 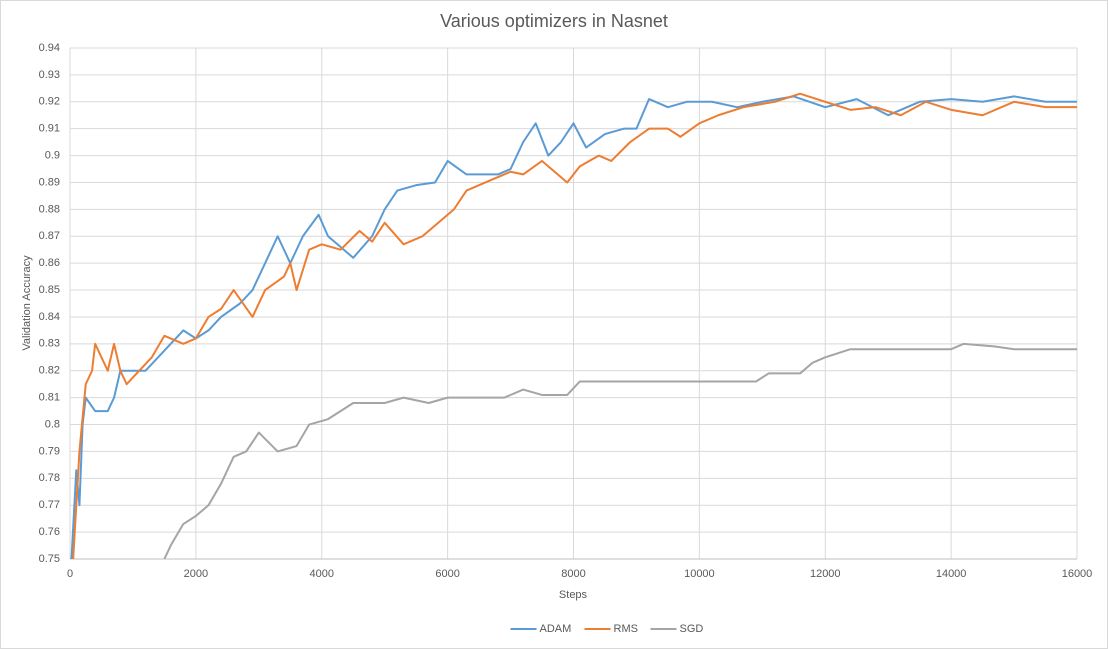 I want to click on legend-label: SGD, so click(x=692, y=629).